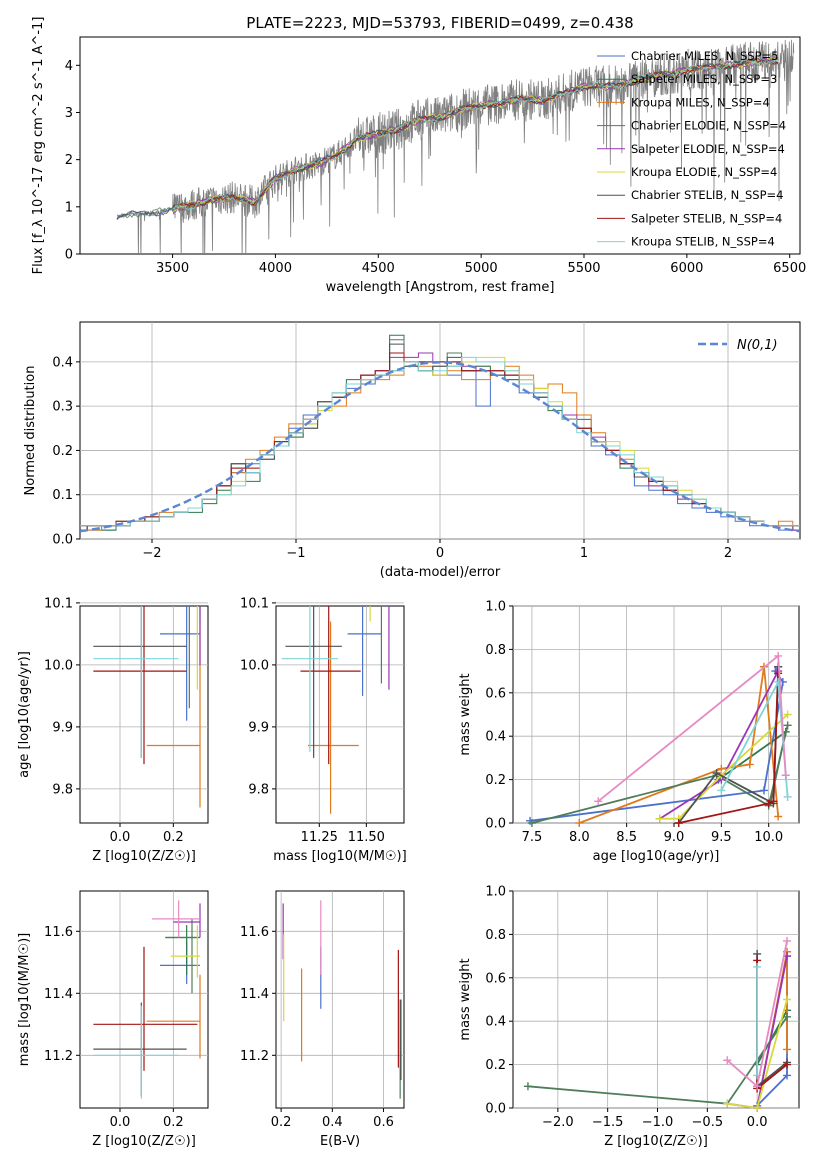 The width and height of the screenshot is (819, 1170). What do you see at coordinates (173, 1122) in the screenshot?
I see `x-tick-label: 0.2` at bounding box center [173, 1122].